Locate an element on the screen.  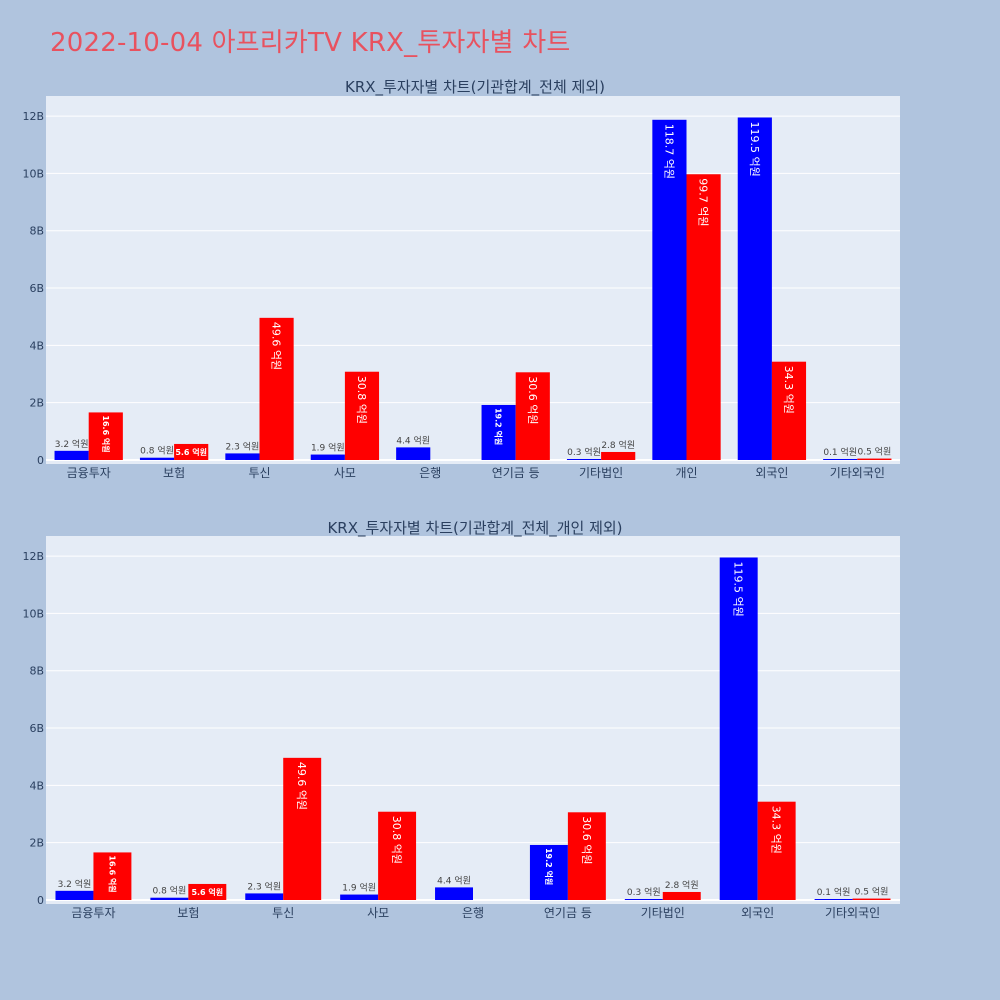
data-label: 5.6 억원 is located at coordinates (207, 892).